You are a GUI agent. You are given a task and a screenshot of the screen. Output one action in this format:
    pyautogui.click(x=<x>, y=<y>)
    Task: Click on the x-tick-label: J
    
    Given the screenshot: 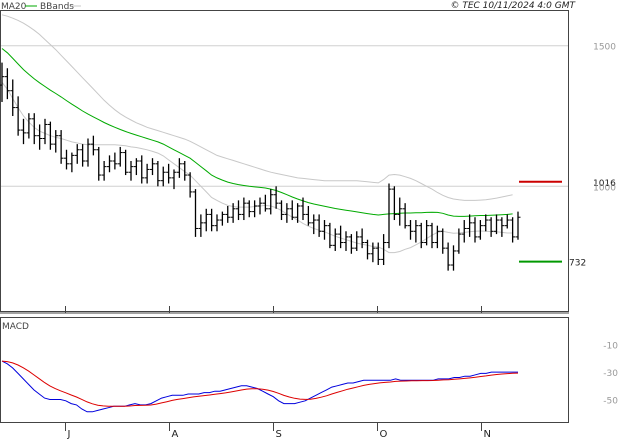 What is the action you would take?
    pyautogui.click(x=69, y=434)
    